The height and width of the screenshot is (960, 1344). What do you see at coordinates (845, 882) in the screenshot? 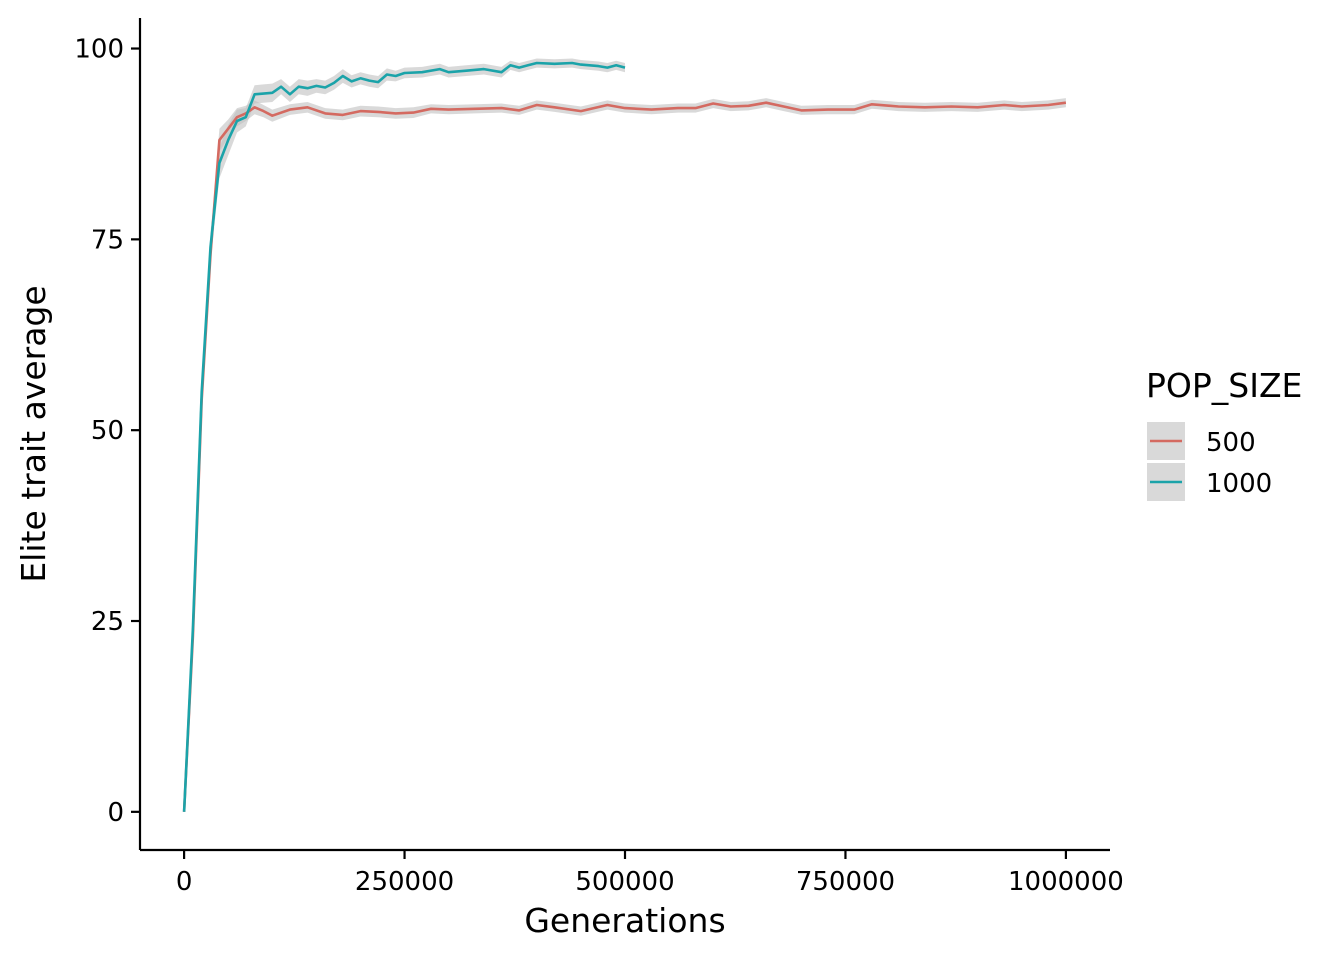
I see `x-tick-label: 750000` at bounding box center [845, 882].